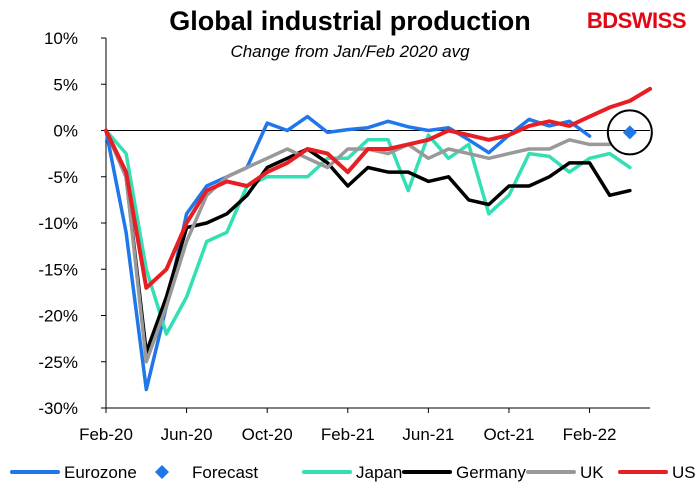 The height and width of the screenshot is (500, 700). I want to click on y-tick-label: -5%, so click(63, 177).